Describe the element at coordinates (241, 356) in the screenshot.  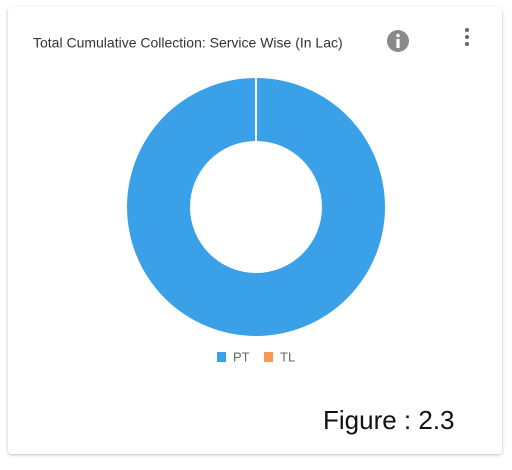
I see `legend-label: PT` at that location.